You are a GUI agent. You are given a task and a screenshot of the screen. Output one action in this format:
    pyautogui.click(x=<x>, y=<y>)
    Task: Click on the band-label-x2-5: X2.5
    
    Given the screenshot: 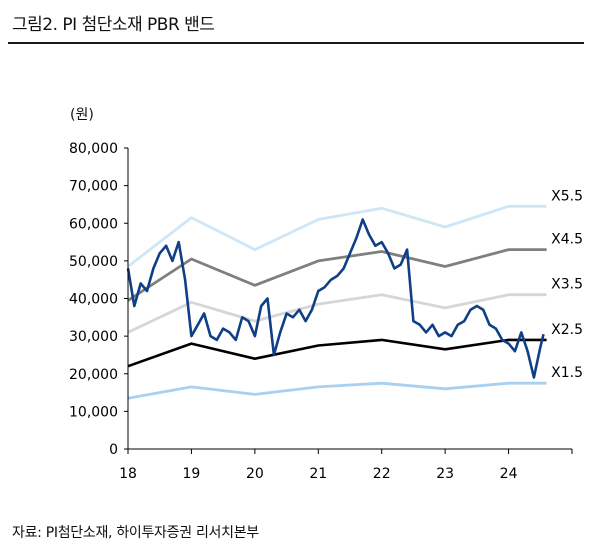 What is the action you would take?
    pyautogui.click(x=567, y=330)
    